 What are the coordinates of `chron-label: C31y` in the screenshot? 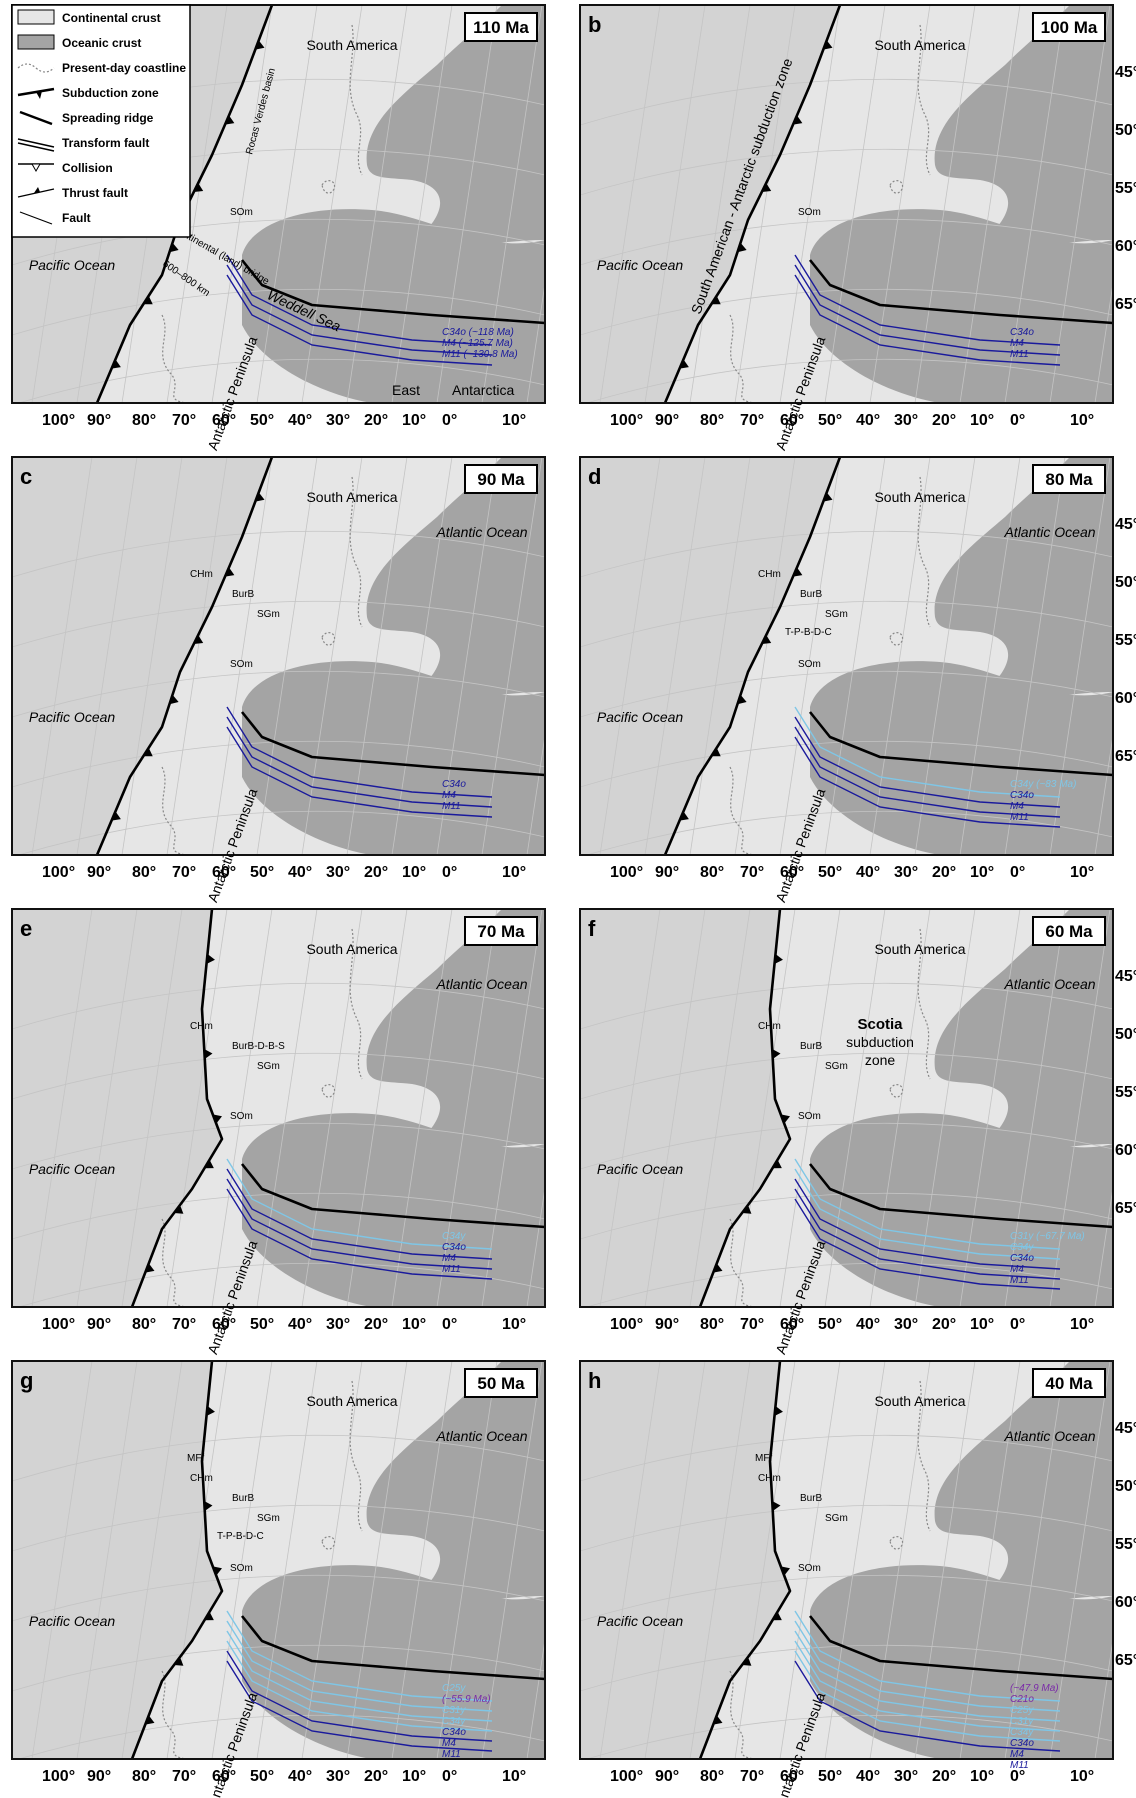 It's located at (454, 1710).